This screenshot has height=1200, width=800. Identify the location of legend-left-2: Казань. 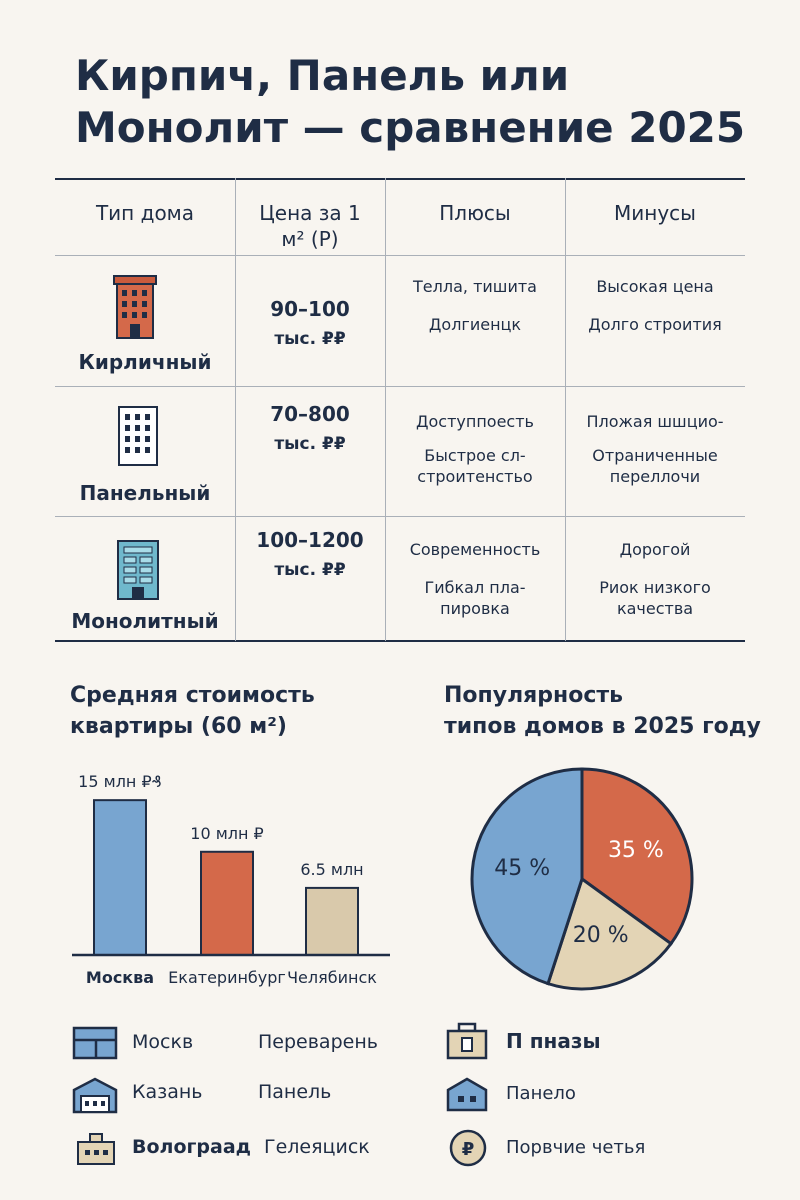
(167, 1092).